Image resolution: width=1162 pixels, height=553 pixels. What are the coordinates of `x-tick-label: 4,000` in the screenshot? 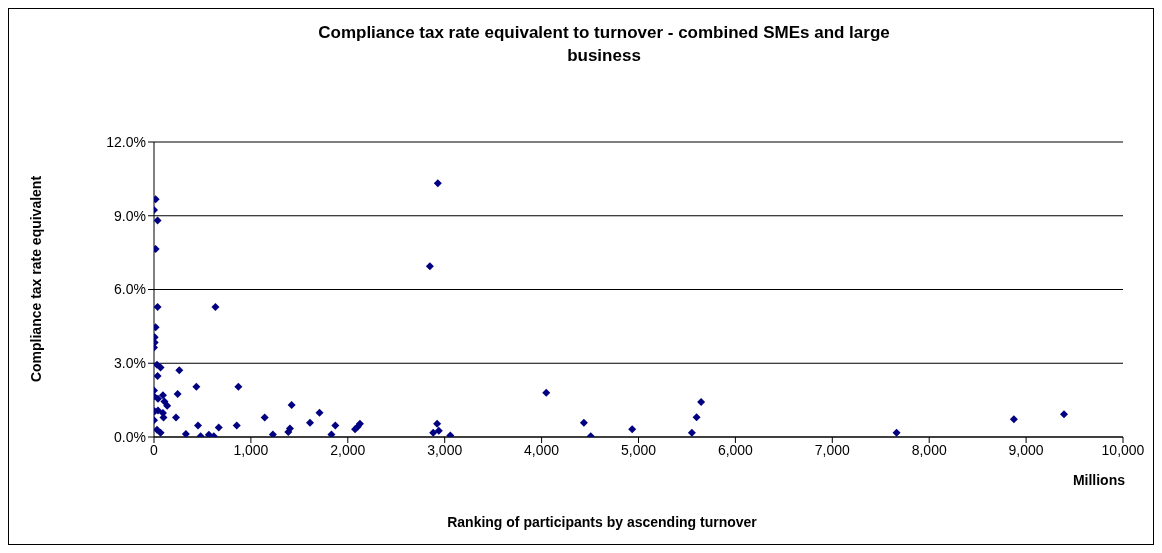 It's located at (542, 449).